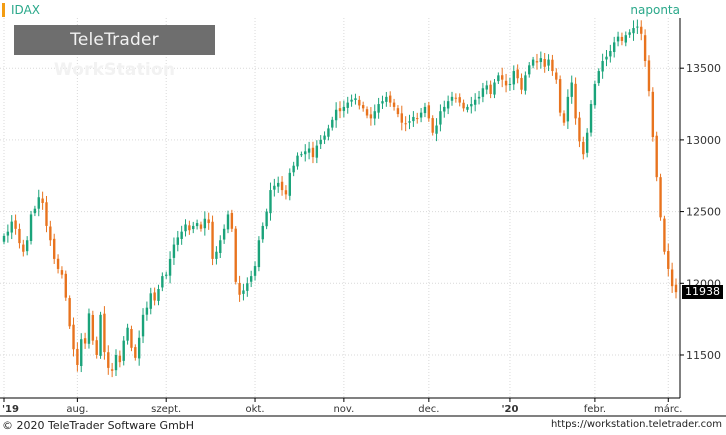  What do you see at coordinates (10, 409) in the screenshot?
I see `x-tick-label: '19` at bounding box center [10, 409].